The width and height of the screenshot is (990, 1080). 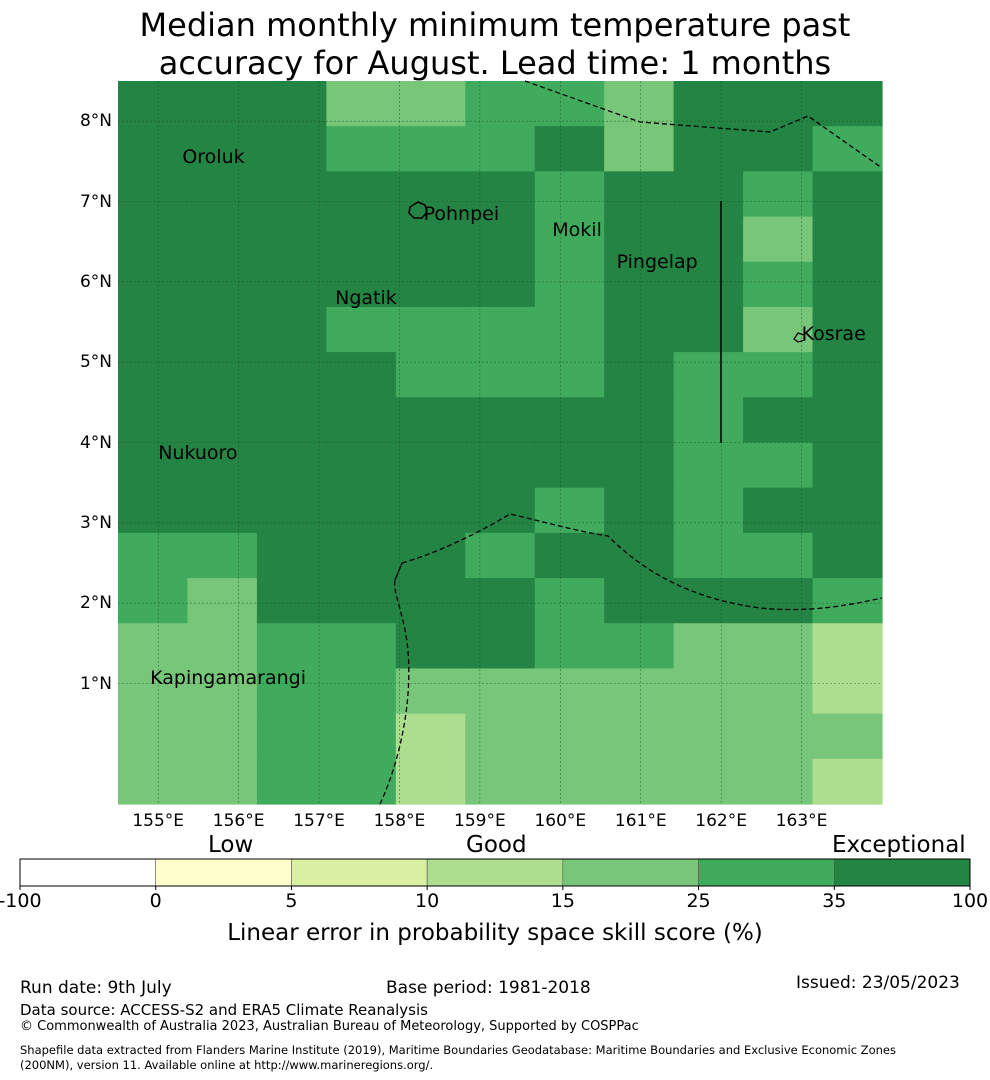 What do you see at coordinates (640, 821) in the screenshot?
I see `longitude-label: 161°E` at bounding box center [640, 821].